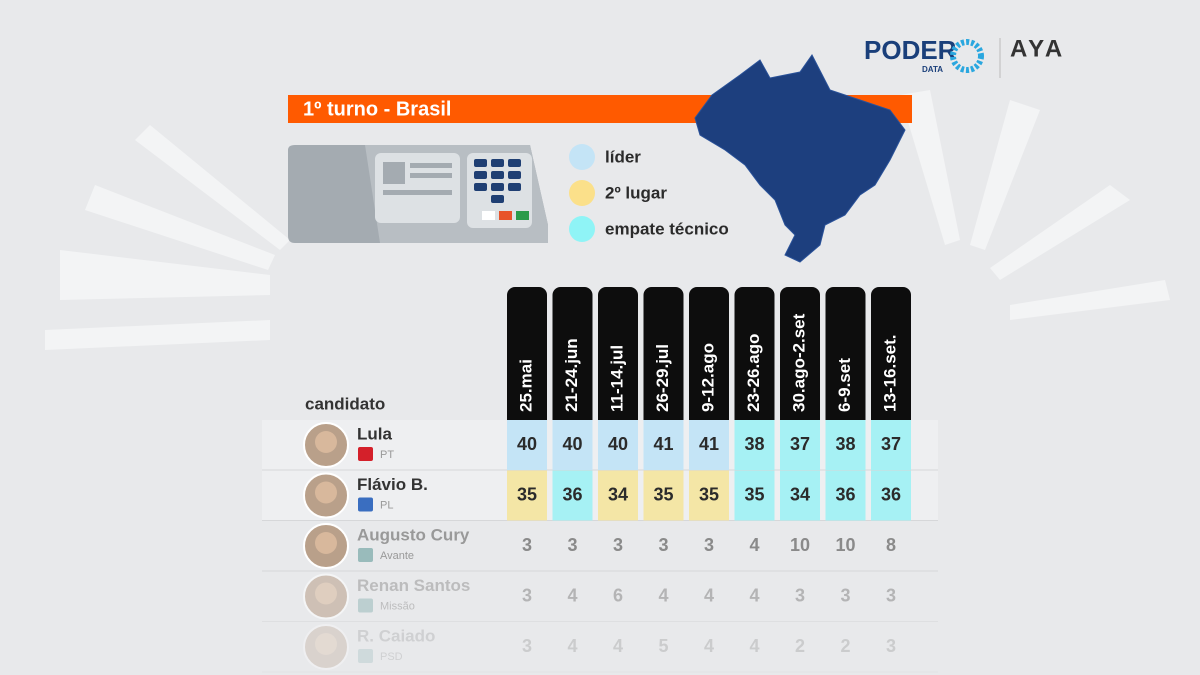 Image resolution: width=1200 pixels, height=675 pixels. What do you see at coordinates (374, 433) in the screenshot?
I see `candidate-name: Lula` at bounding box center [374, 433].